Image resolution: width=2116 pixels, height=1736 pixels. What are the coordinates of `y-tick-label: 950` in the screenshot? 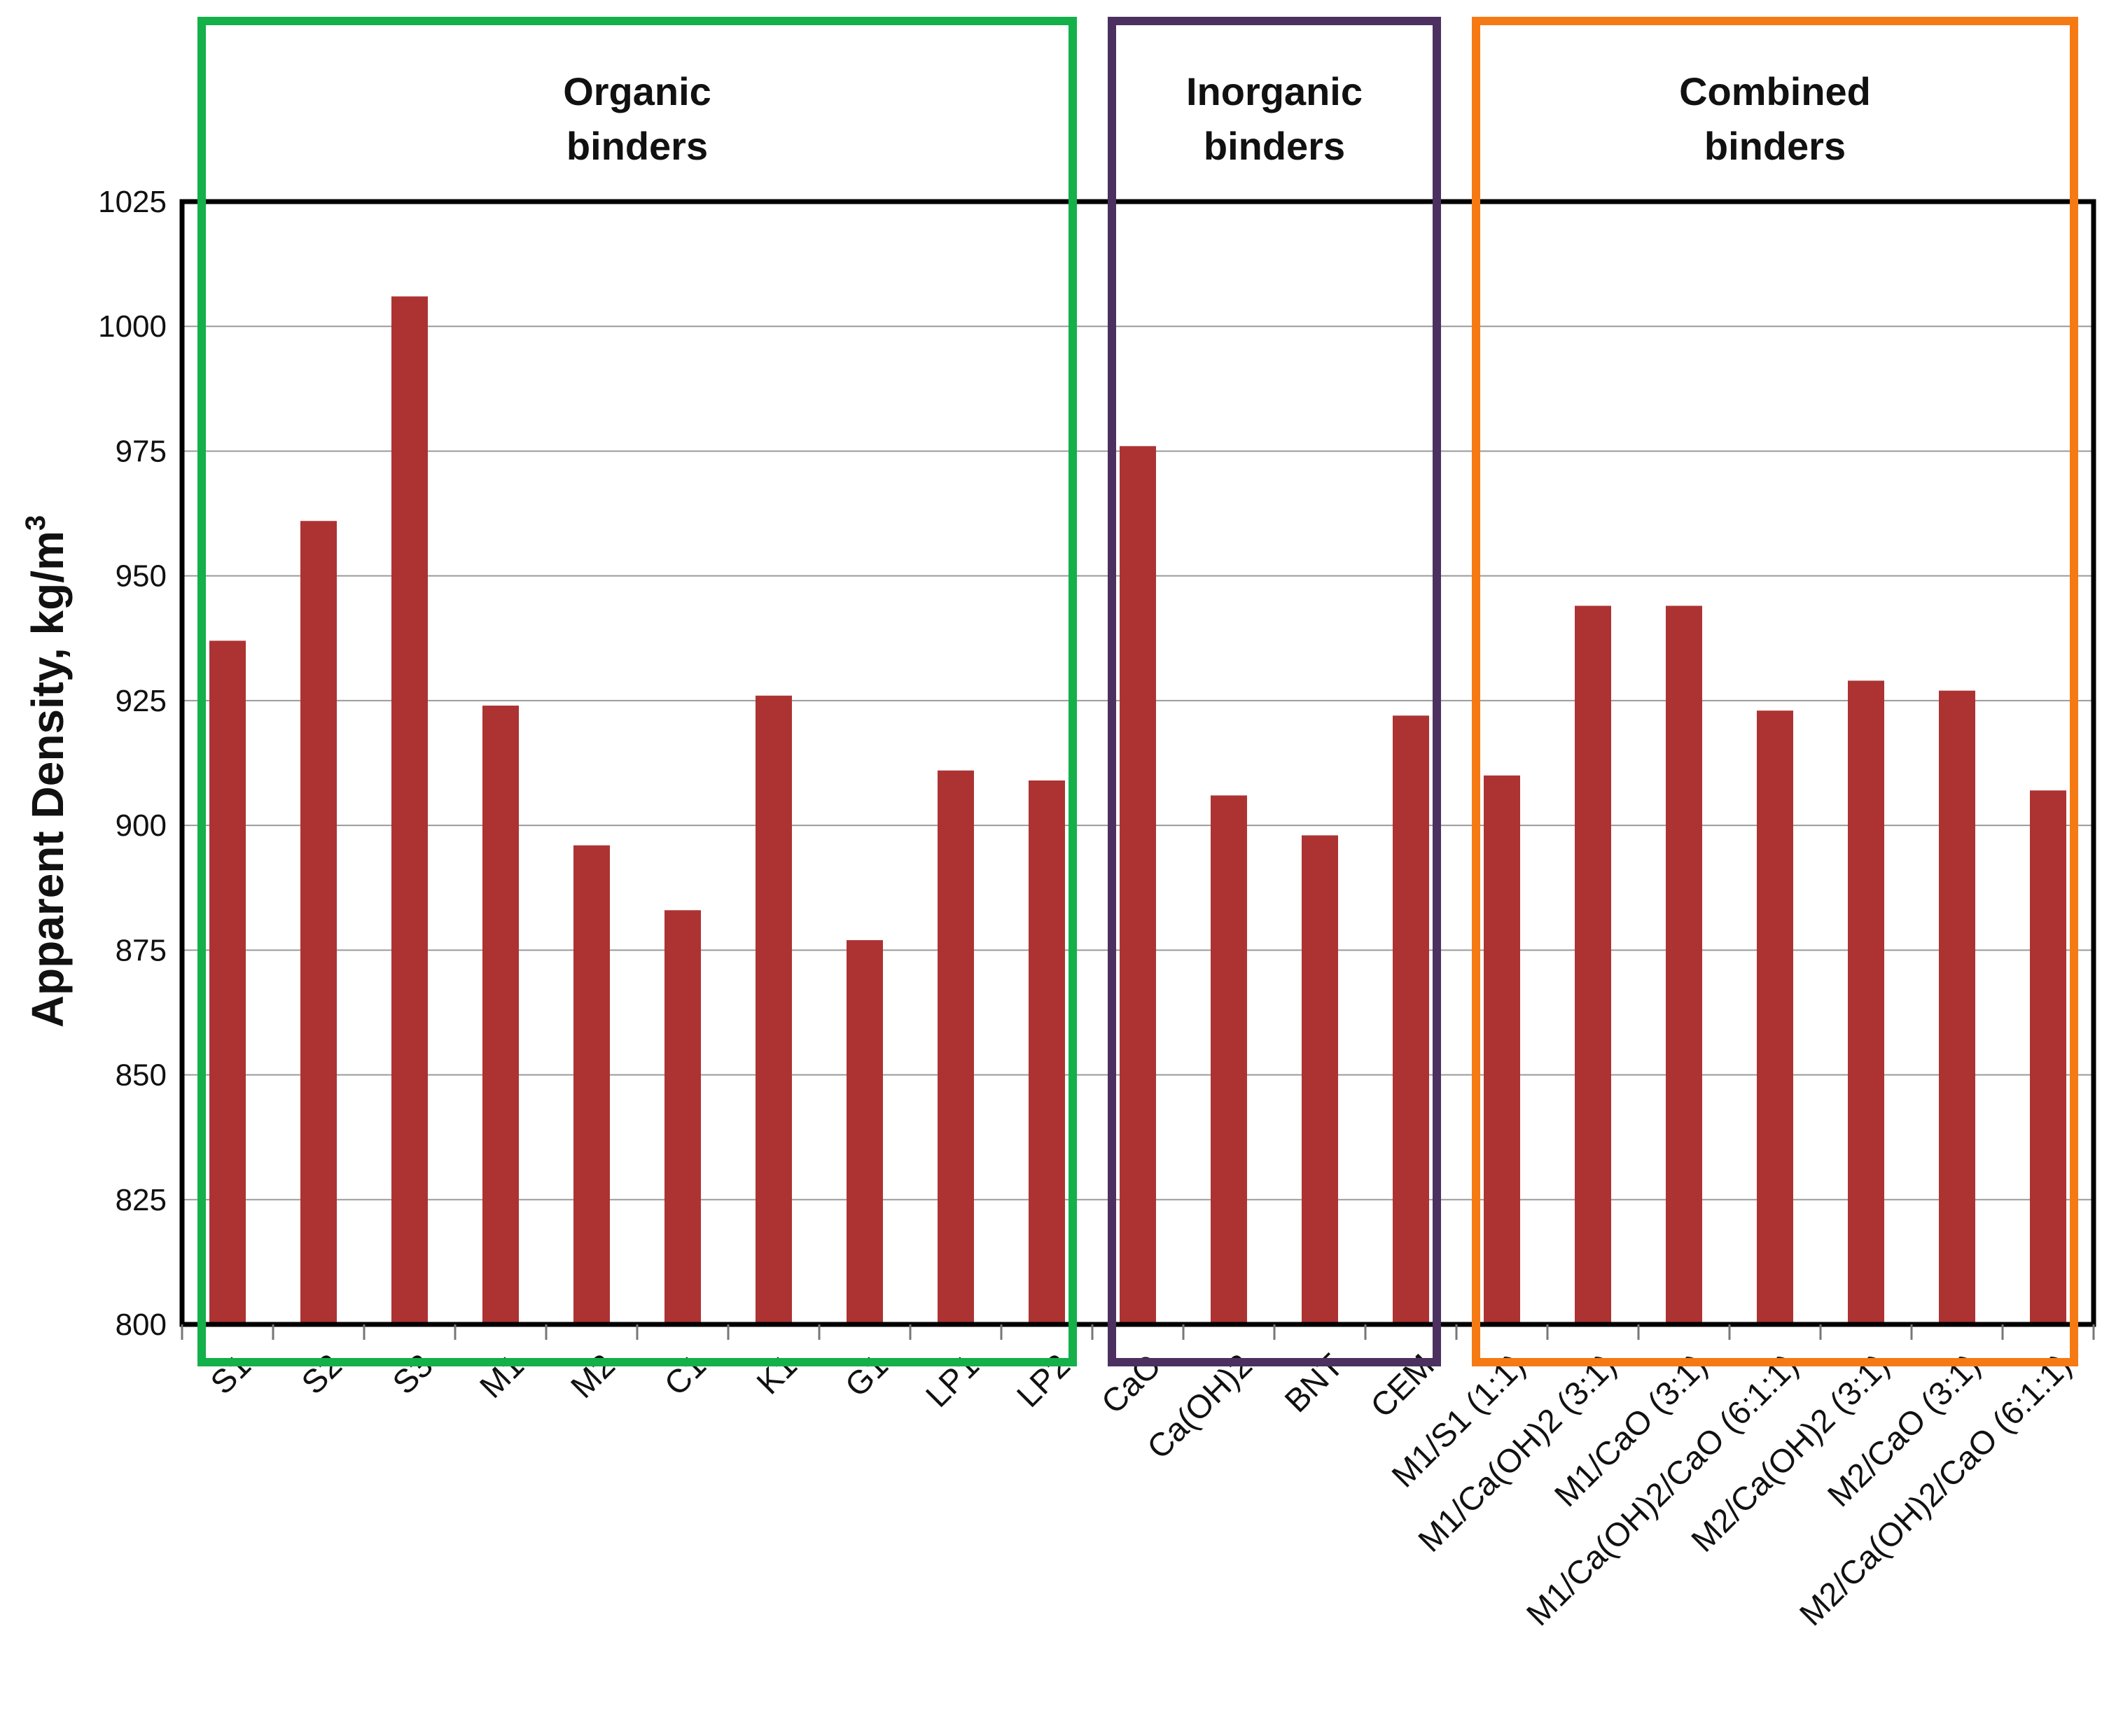 It's located at (141, 576).